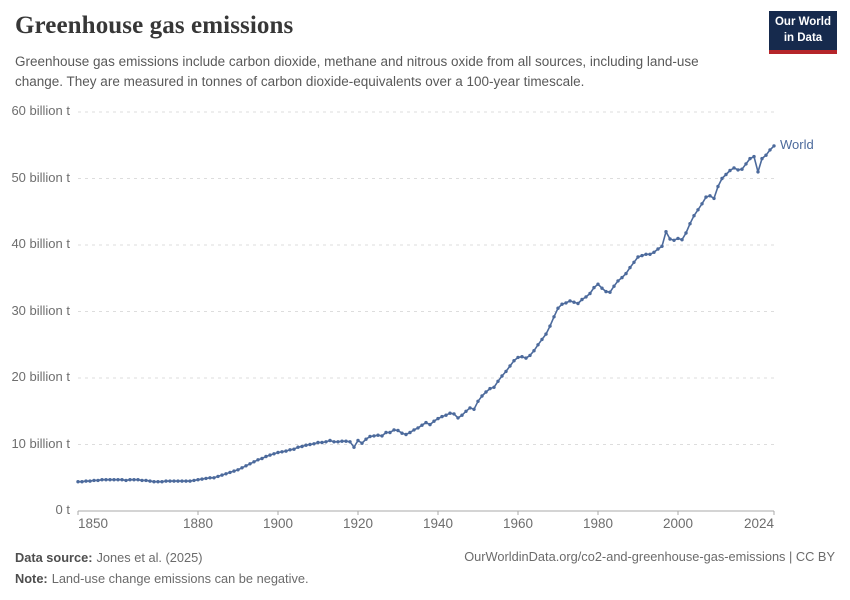  What do you see at coordinates (278, 523) in the screenshot?
I see `x-axis-label: 1900` at bounding box center [278, 523].